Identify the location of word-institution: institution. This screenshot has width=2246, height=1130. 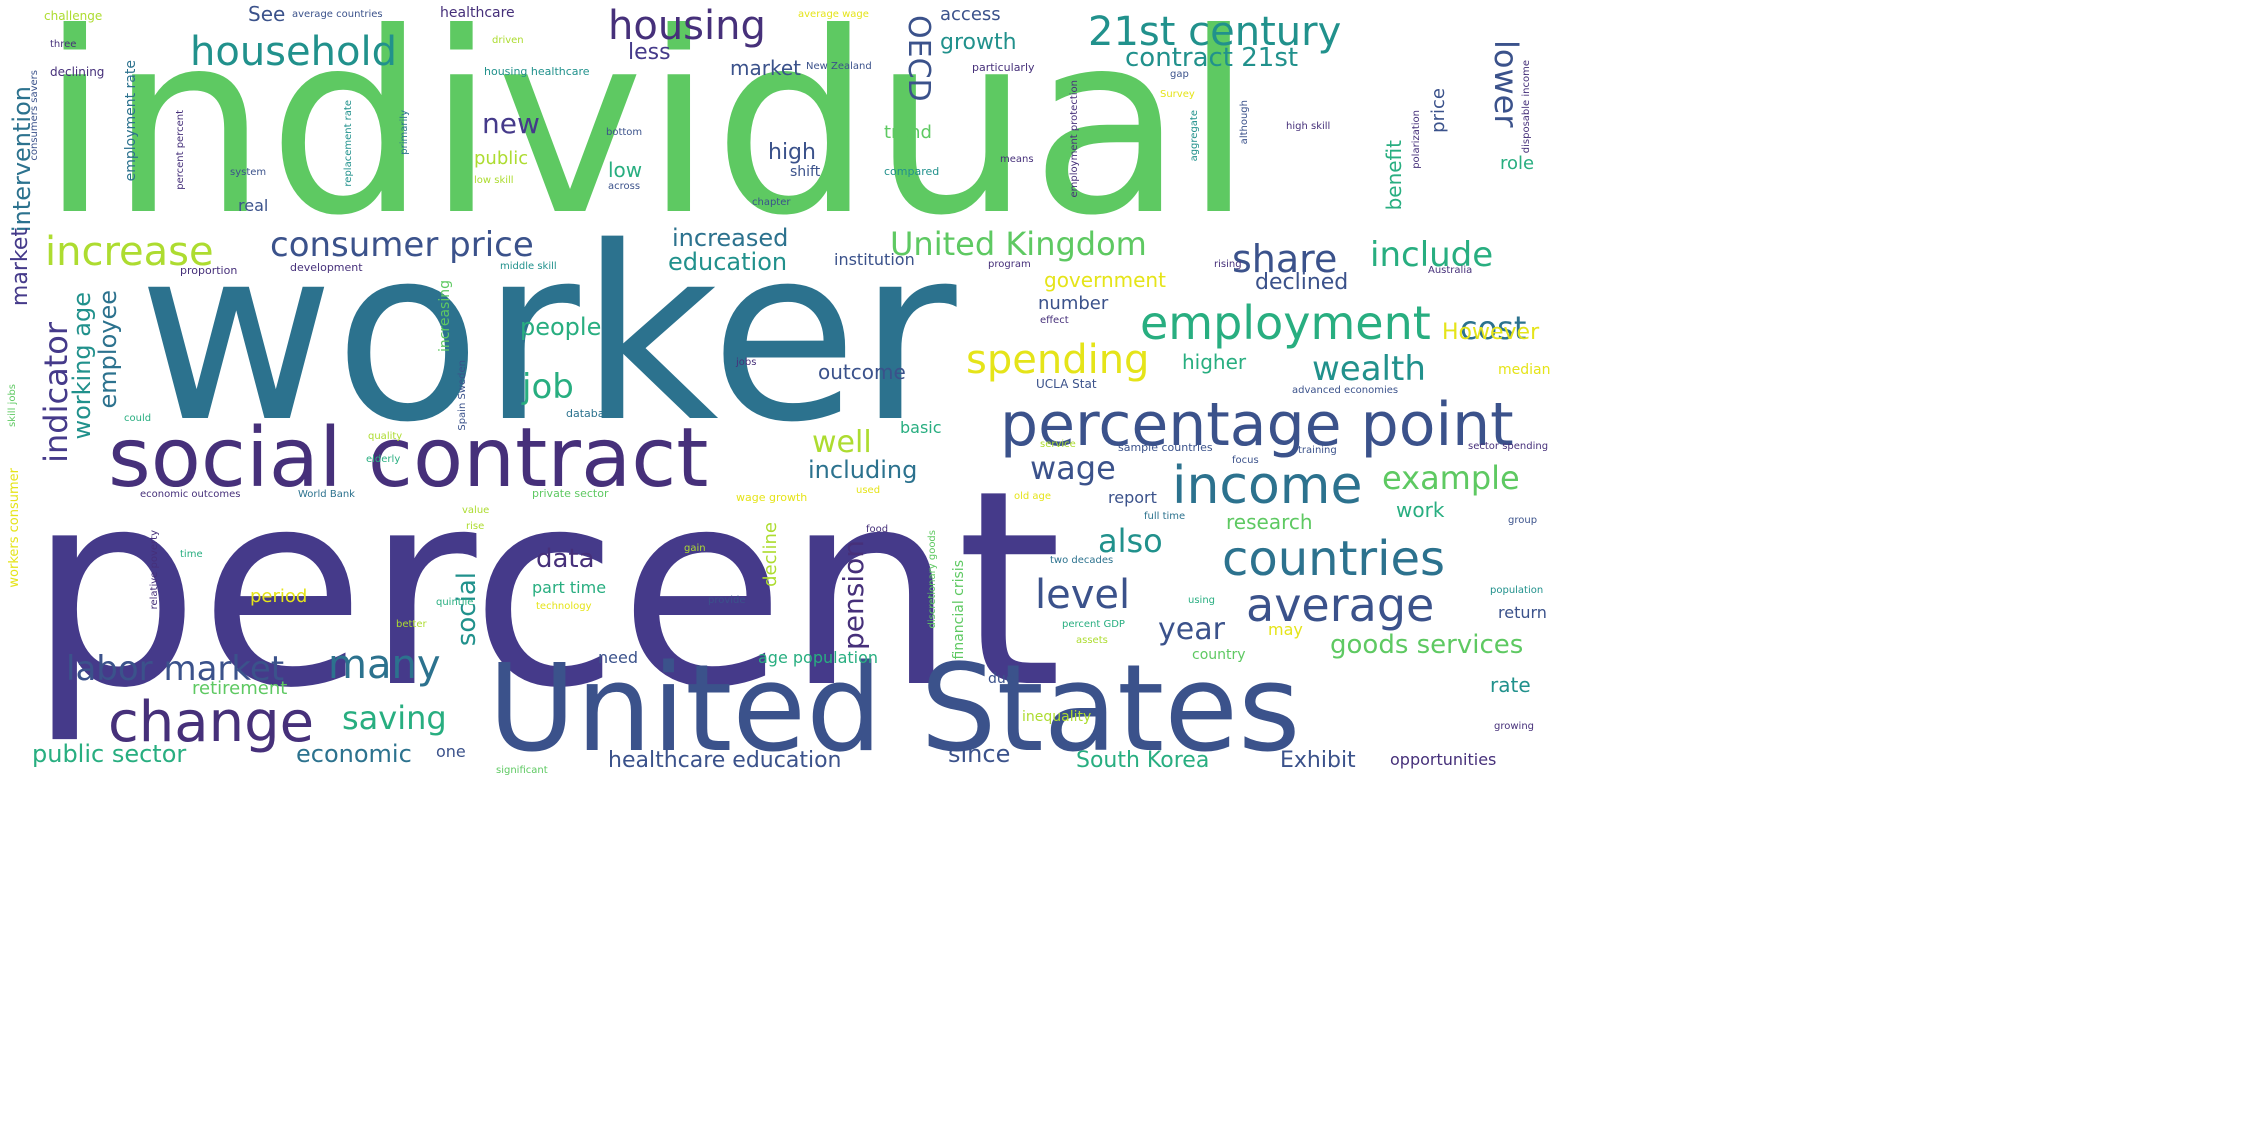
(874, 259).